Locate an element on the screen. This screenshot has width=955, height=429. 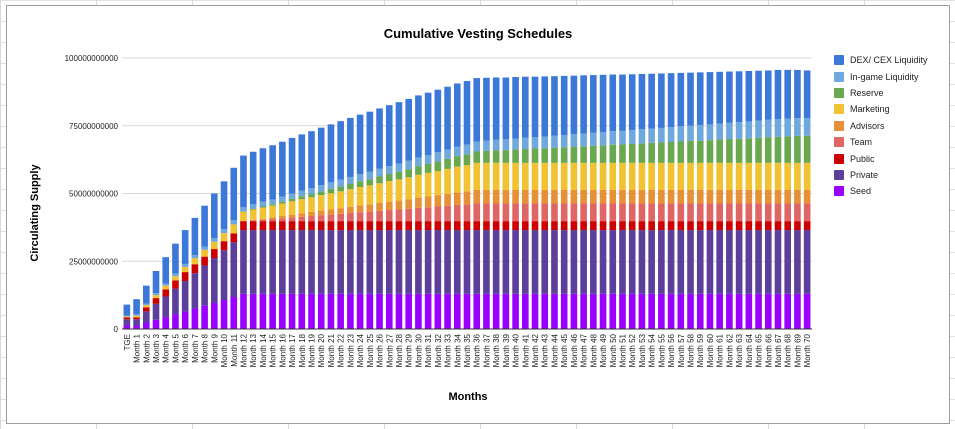
legend-item: Public is located at coordinates (881, 158).